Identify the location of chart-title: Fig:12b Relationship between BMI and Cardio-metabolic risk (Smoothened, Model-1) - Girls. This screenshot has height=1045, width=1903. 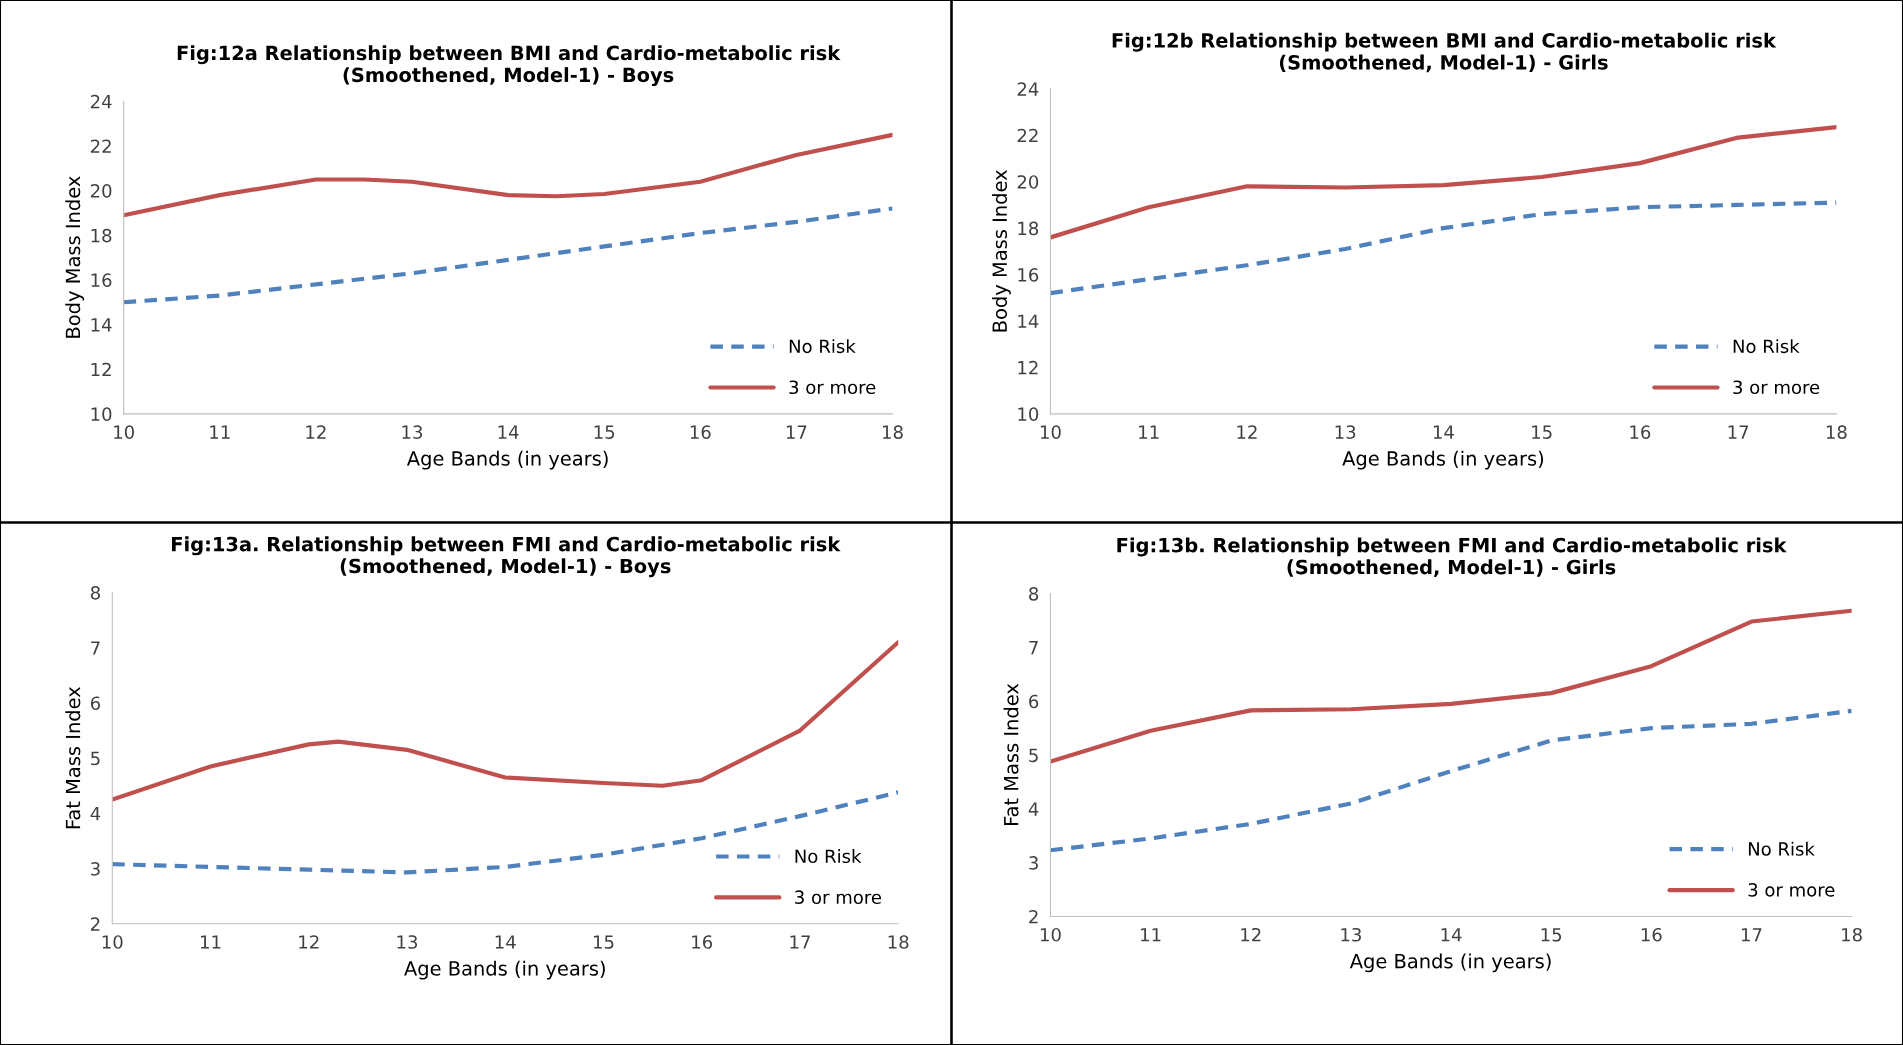
(1444, 52).